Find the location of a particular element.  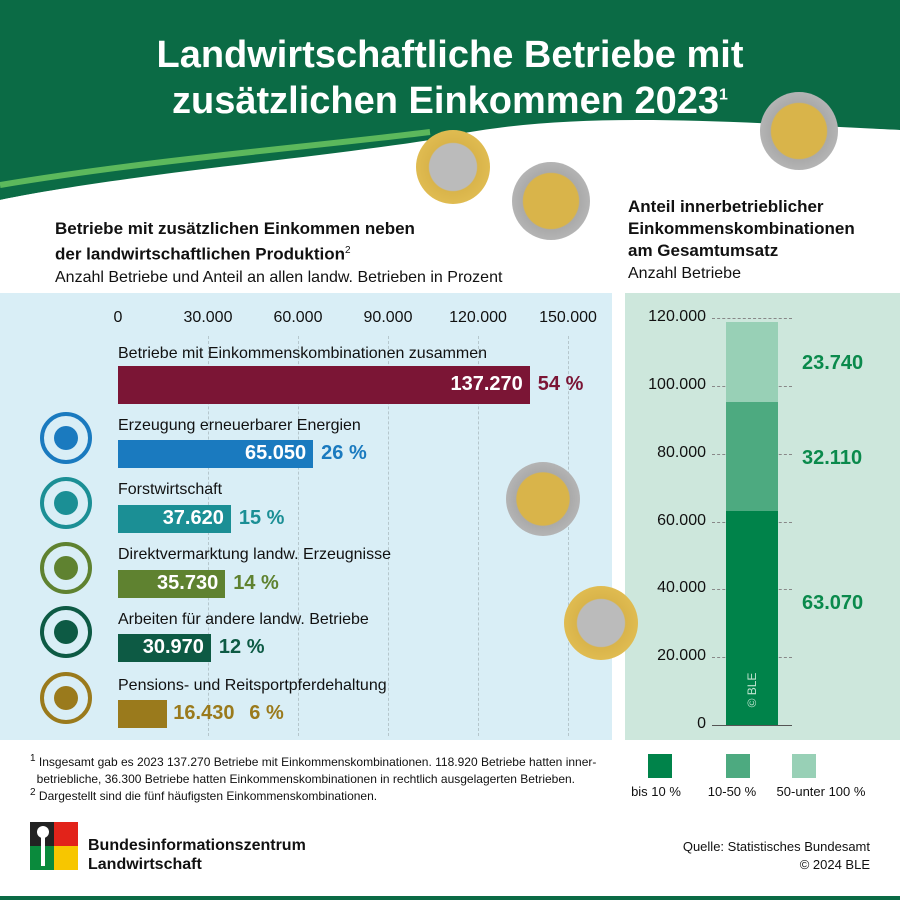

y-tick-label: 60.000 is located at coordinates (681, 520).